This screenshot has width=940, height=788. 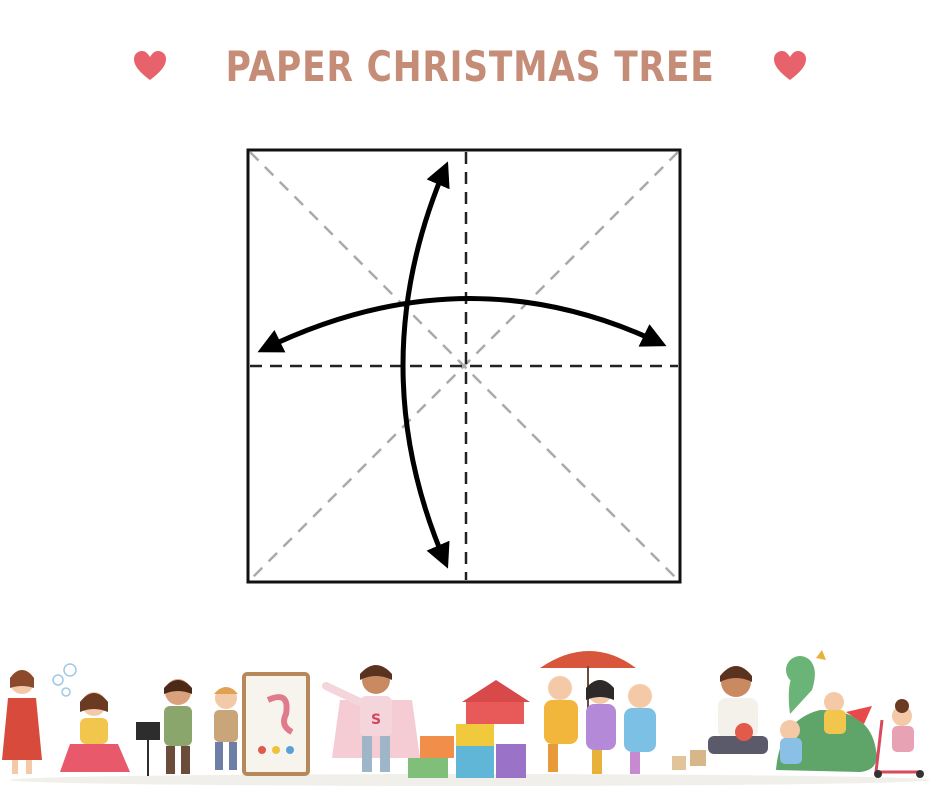 I want to click on vertical-fold-arrow, so click(x=425, y=365).